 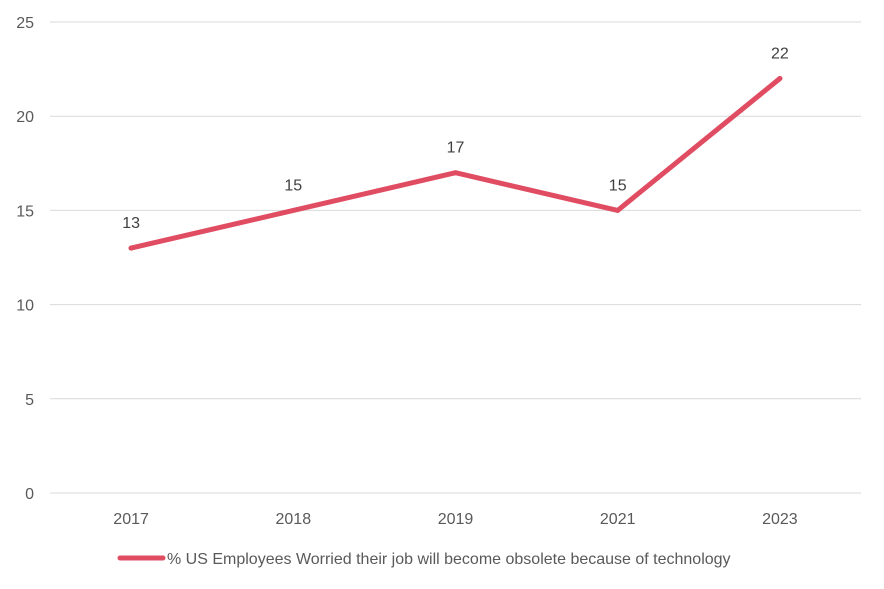 What do you see at coordinates (780, 519) in the screenshot?
I see `x-tick-label: 2023` at bounding box center [780, 519].